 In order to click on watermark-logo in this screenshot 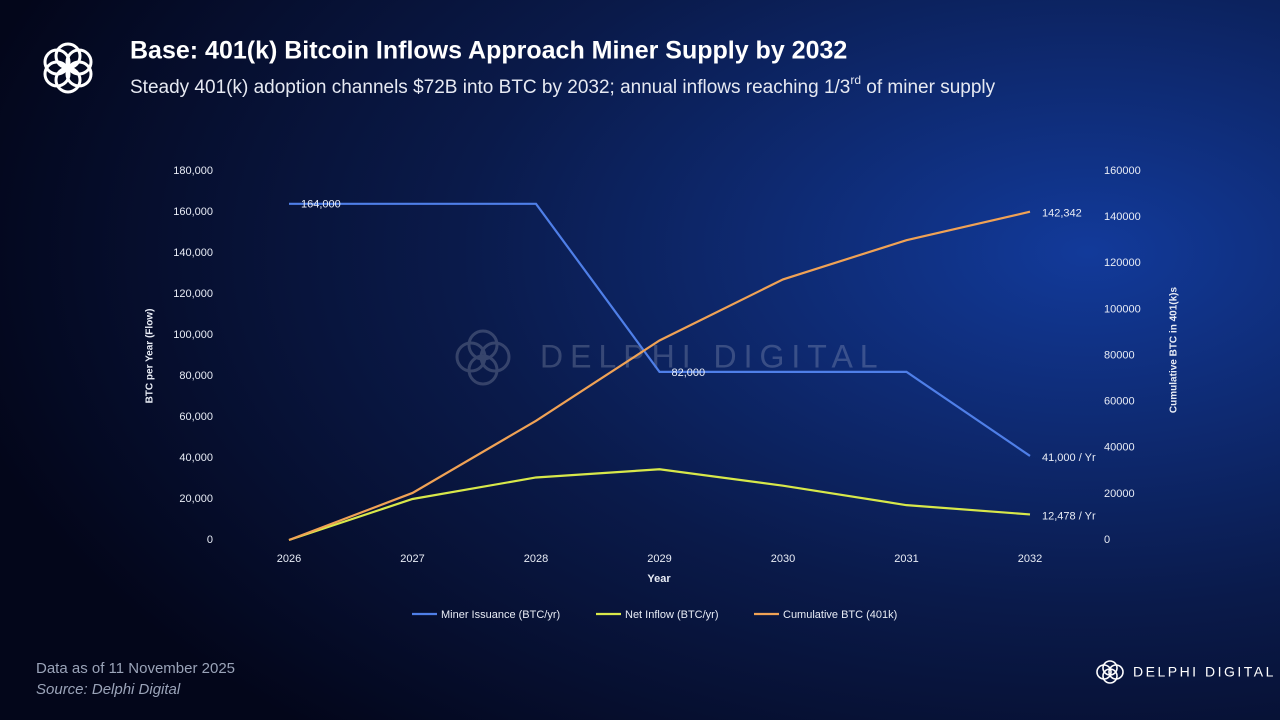, I will do `click(483, 357)`.